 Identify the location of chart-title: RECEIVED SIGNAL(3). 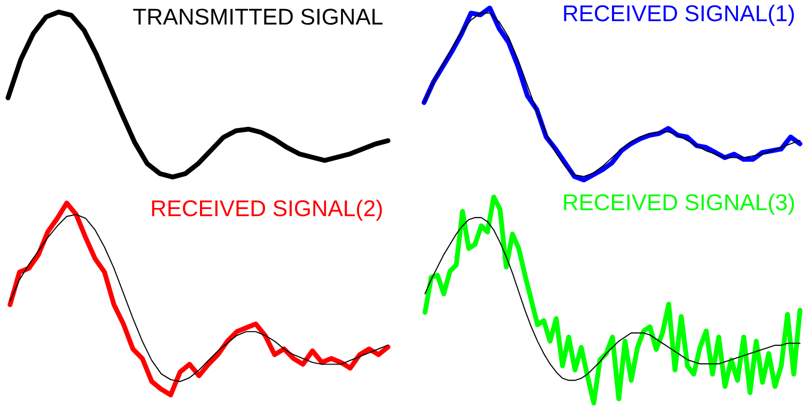
(679, 204).